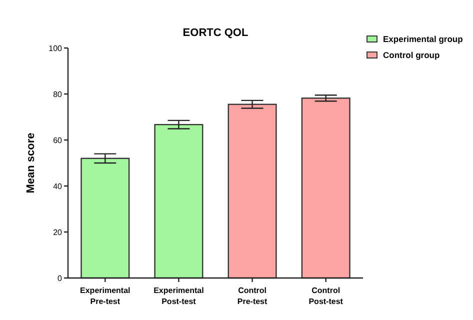 The height and width of the screenshot is (320, 473). What do you see at coordinates (252, 296) in the screenshot?
I see `x-tick-label: Control Pre-test` at bounding box center [252, 296].